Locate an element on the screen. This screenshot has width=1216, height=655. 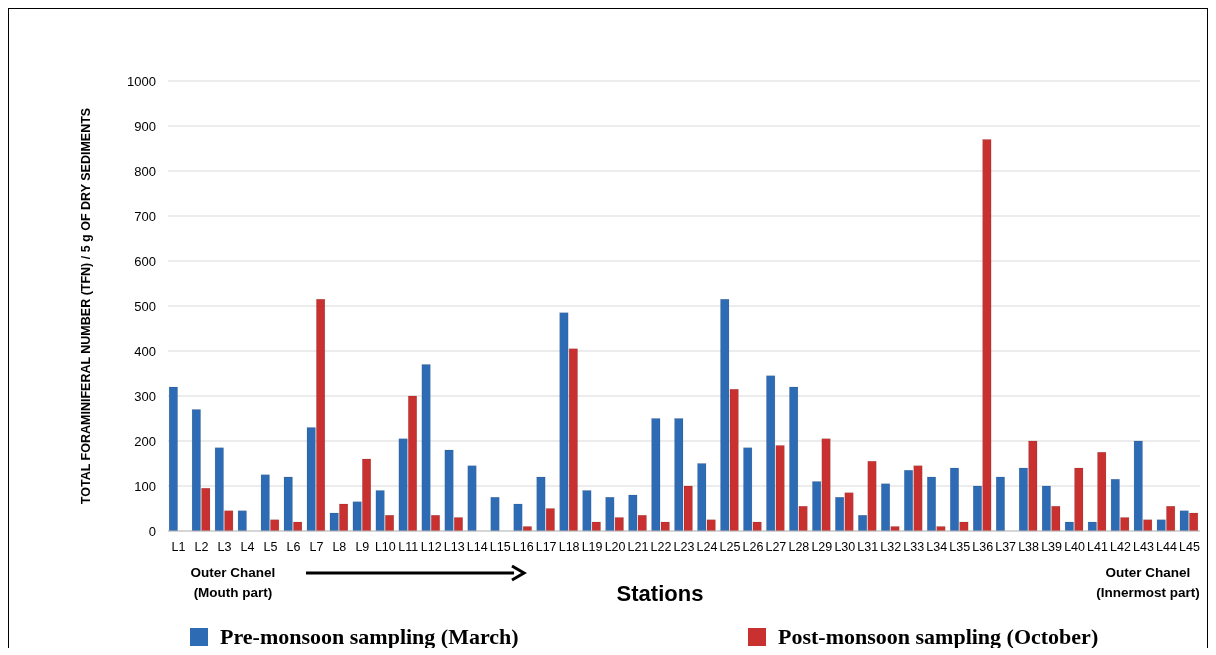
legend-label: Pre-monsoon sampling (March) is located at coordinates (369, 636).